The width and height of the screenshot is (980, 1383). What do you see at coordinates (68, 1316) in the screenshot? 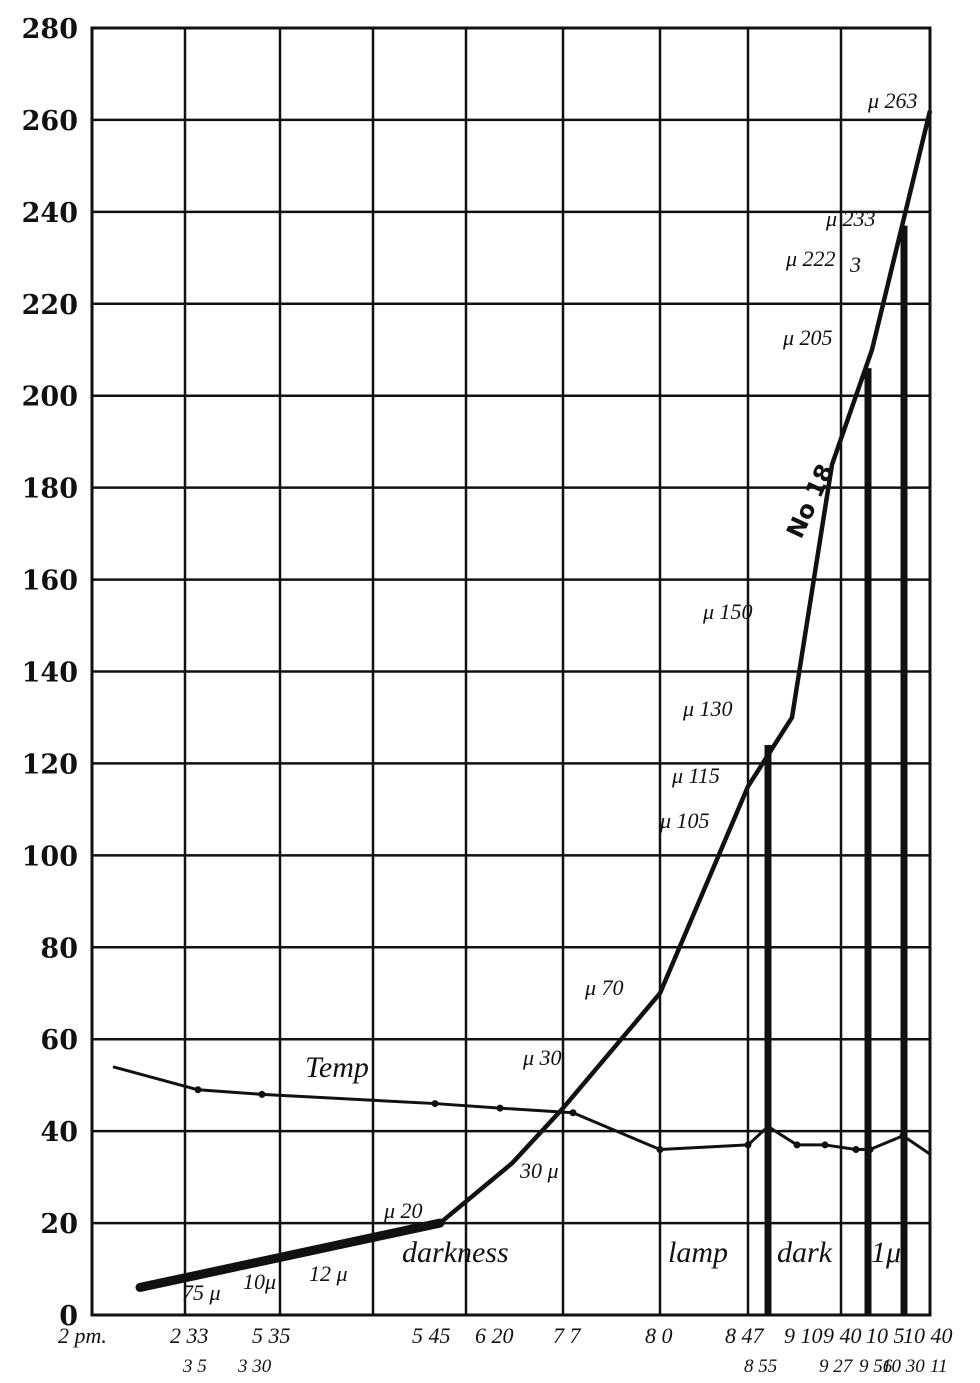
I see `y-tick-label: 0` at bounding box center [68, 1316].